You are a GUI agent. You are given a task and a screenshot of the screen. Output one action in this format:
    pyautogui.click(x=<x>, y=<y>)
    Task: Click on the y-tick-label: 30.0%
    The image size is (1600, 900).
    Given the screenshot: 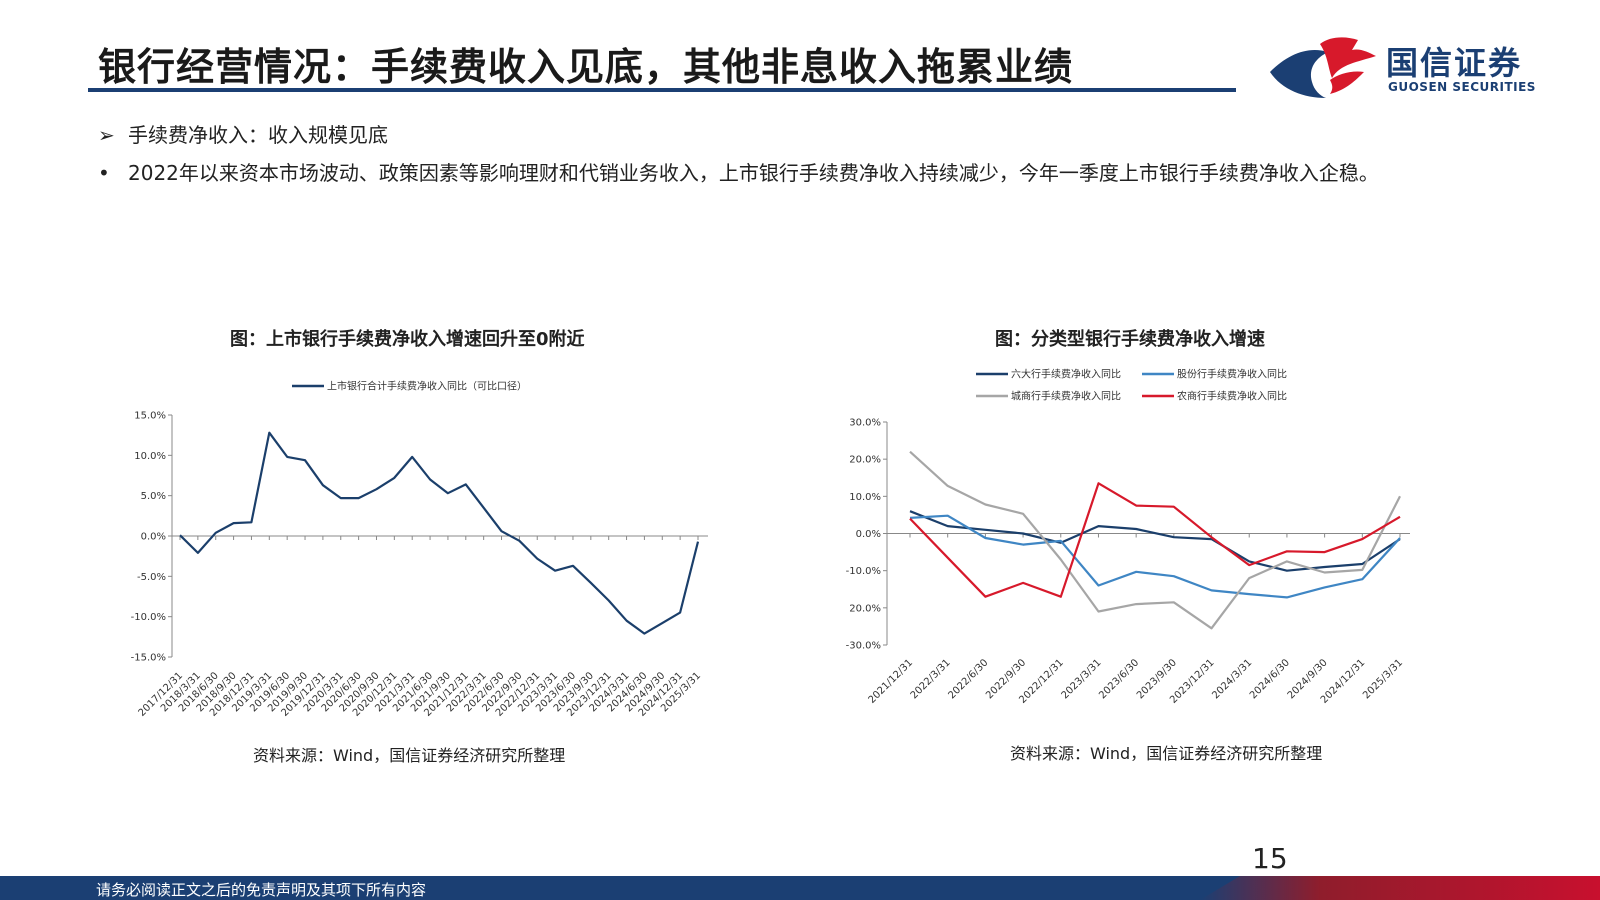 What is the action you would take?
    pyautogui.click(x=865, y=423)
    